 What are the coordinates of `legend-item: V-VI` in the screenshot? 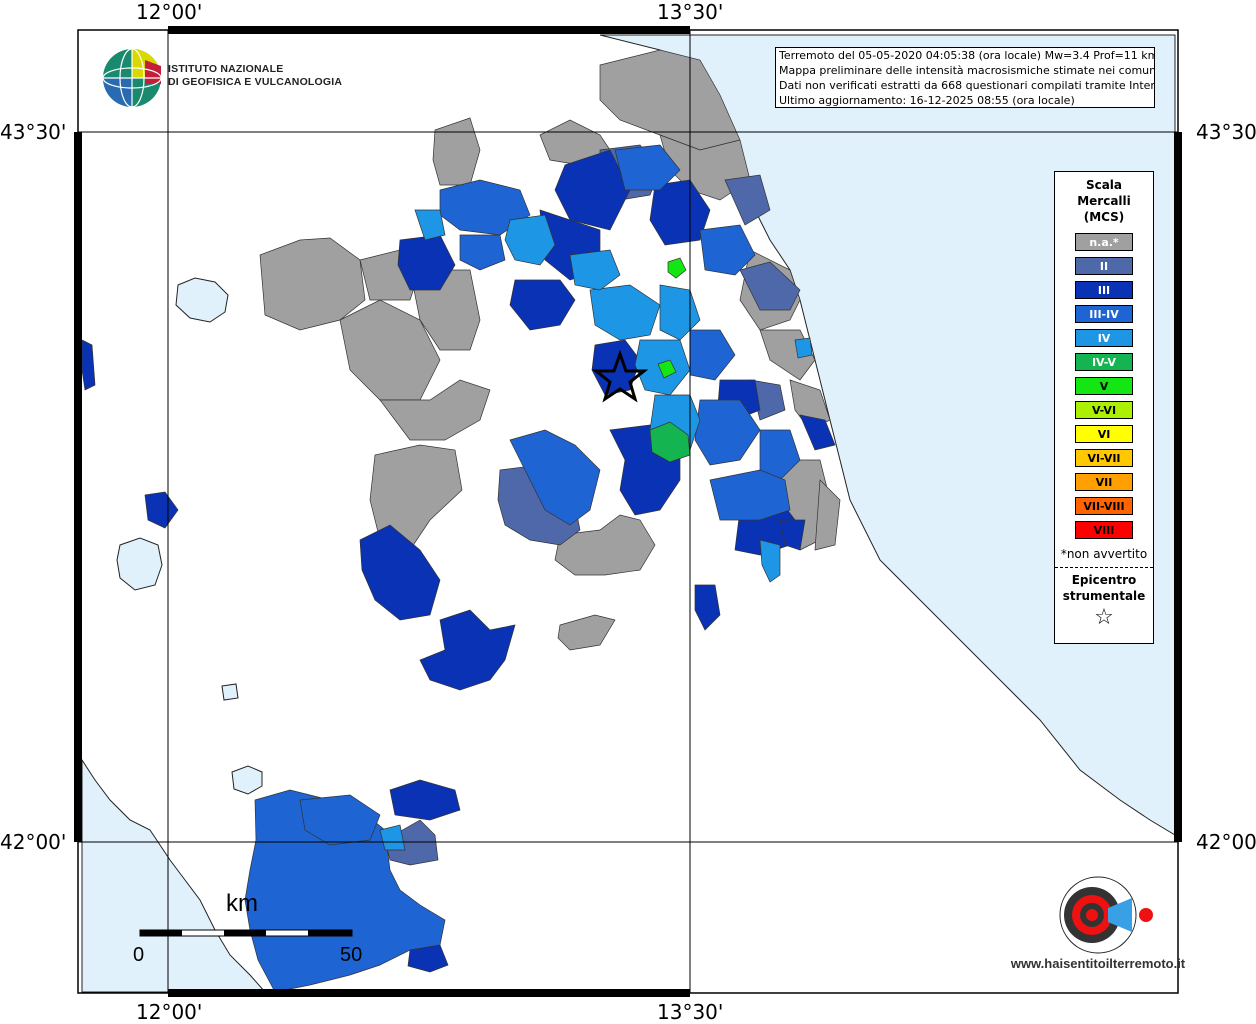 It's located at (1104, 410).